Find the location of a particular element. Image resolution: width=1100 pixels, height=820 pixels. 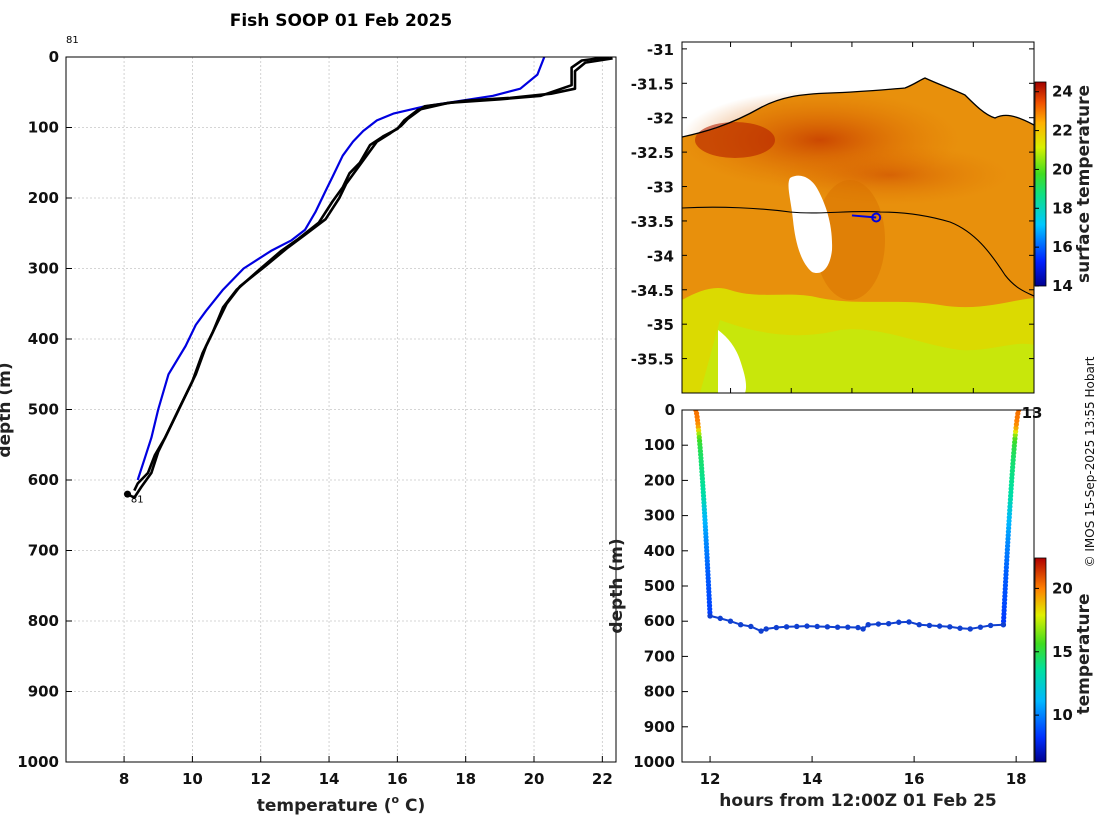

depth-time-ytick-label: 800 is located at coordinates (659, 692).